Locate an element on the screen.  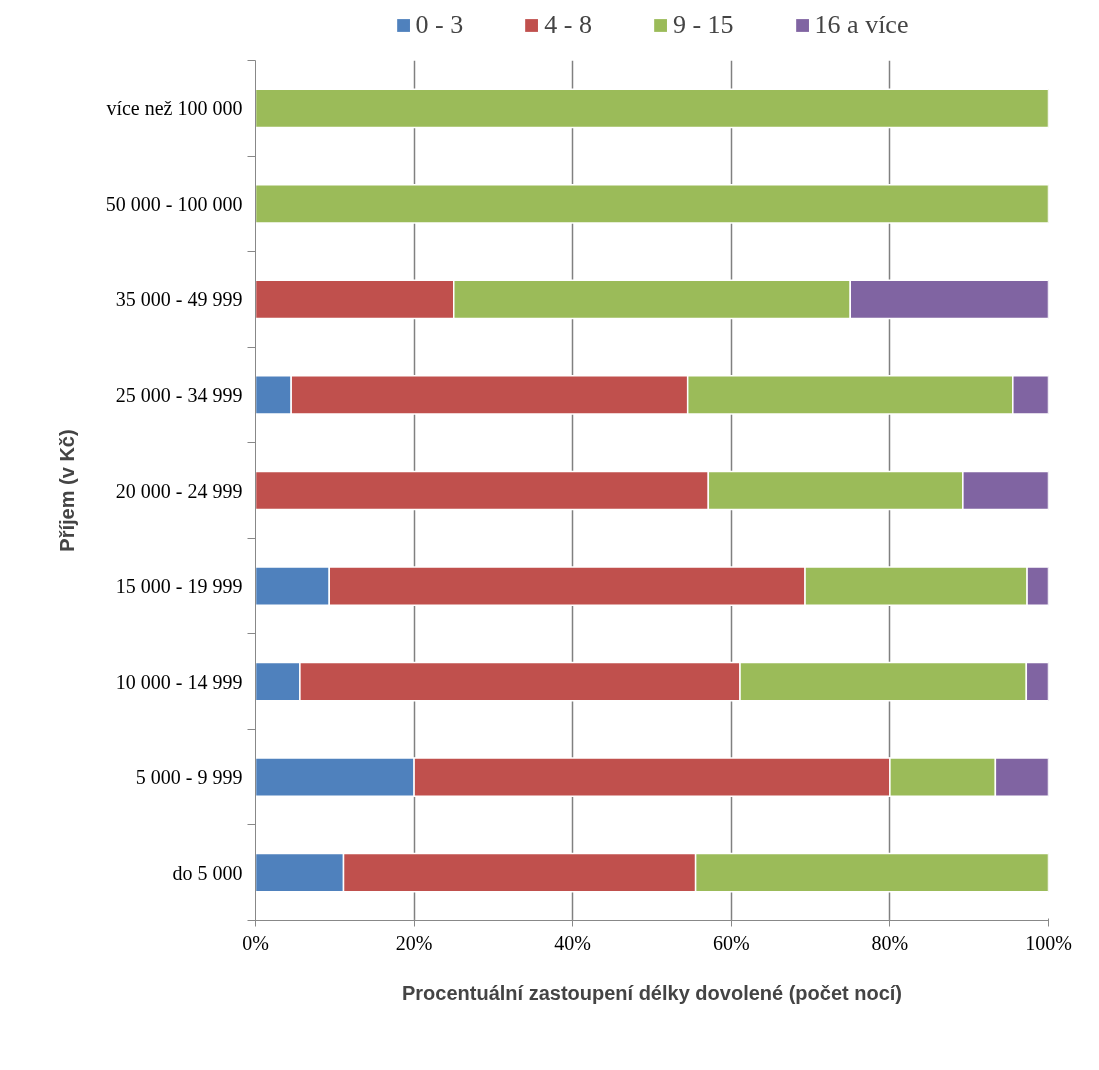
y-tick-label: 50 000 - 100 000 is located at coordinates (174, 203).